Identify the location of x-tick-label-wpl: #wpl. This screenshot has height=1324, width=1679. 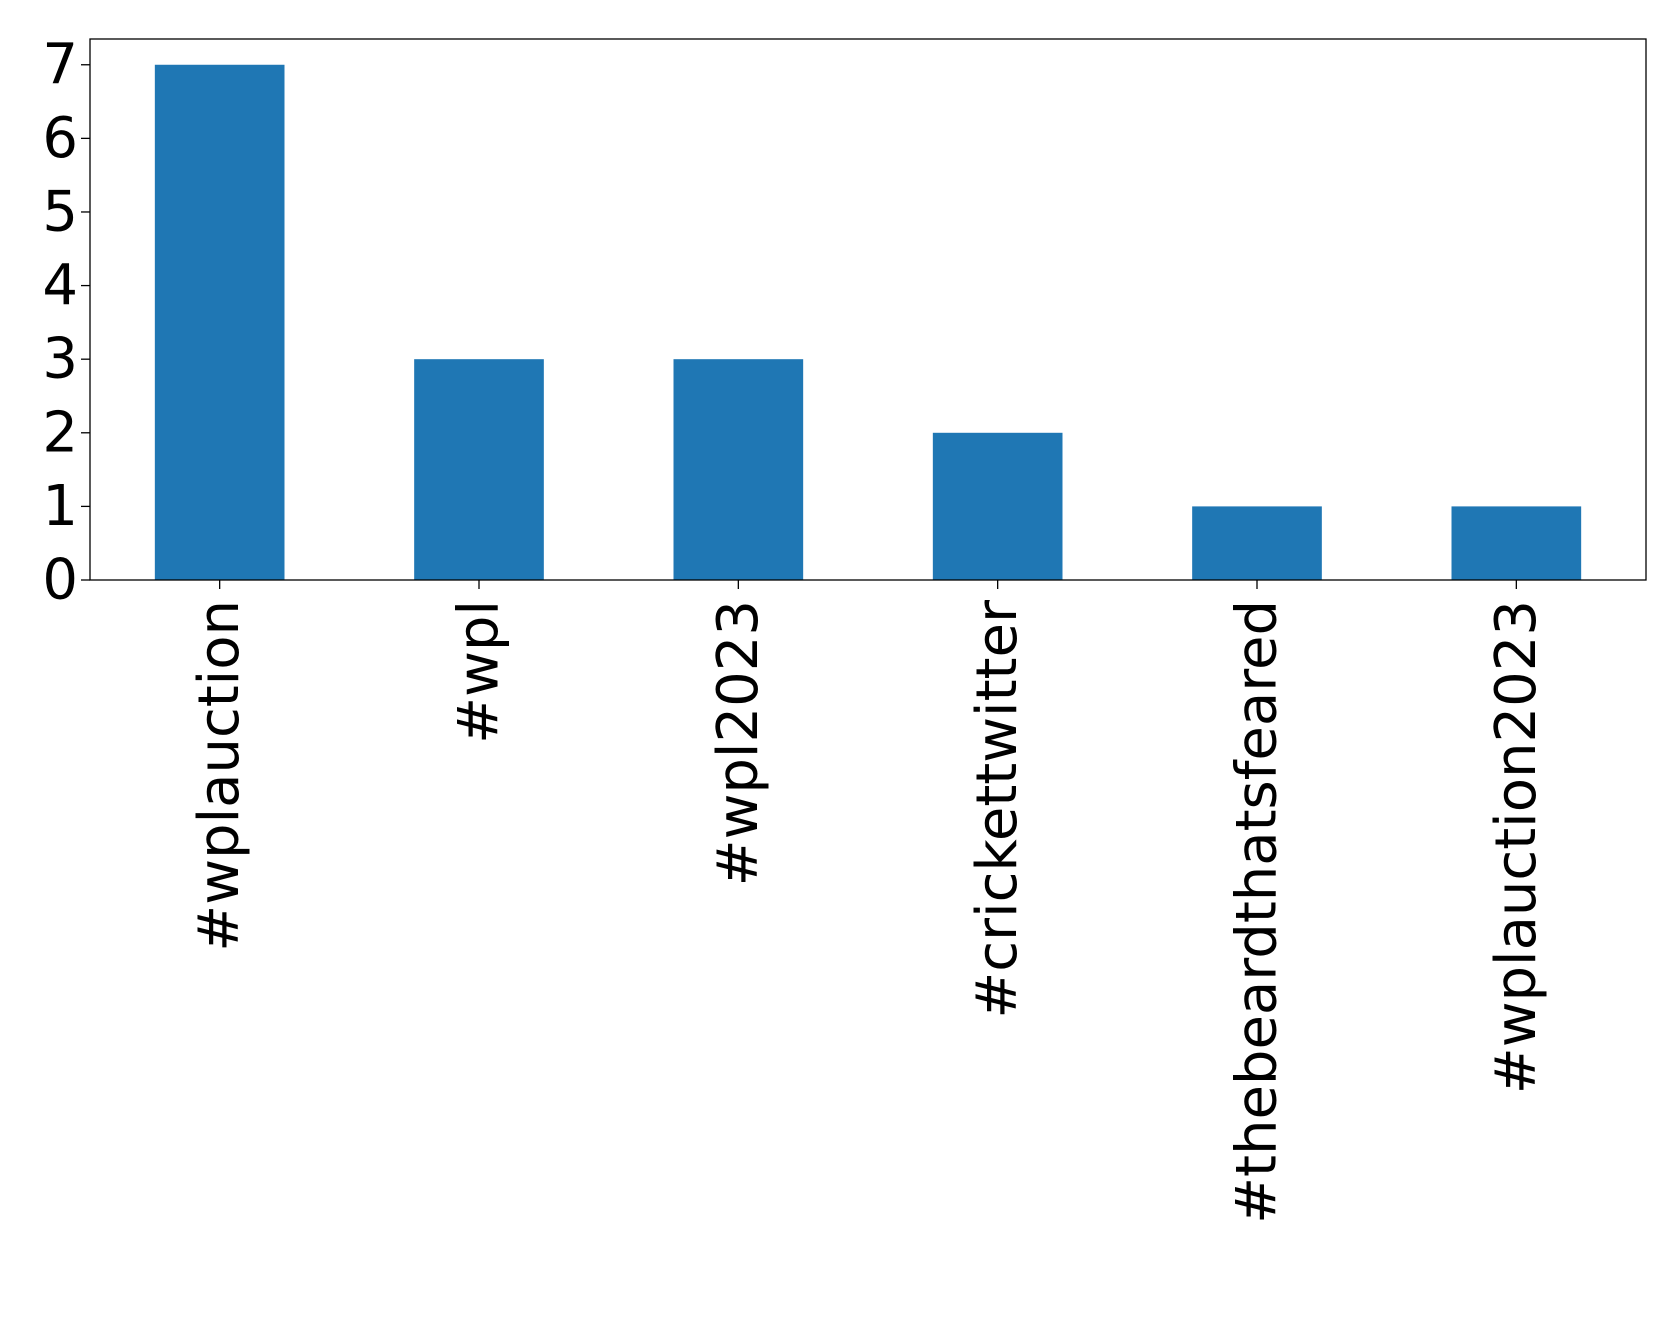
(479, 672).